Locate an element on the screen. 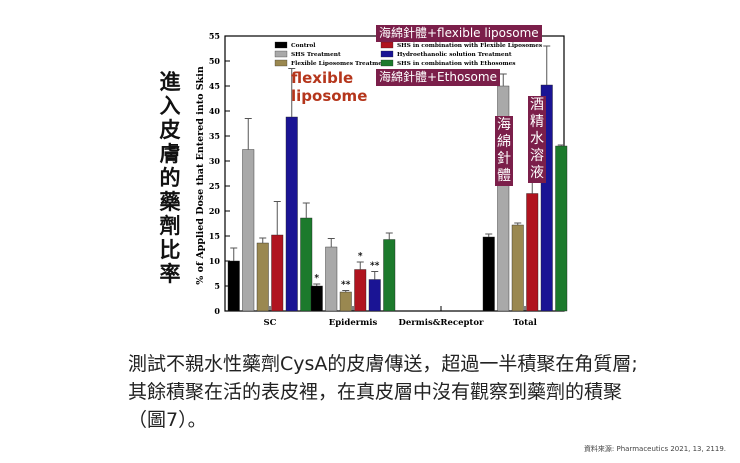 The height and width of the screenshot is (463, 740). y-tick-label: 15 is located at coordinates (214, 236).